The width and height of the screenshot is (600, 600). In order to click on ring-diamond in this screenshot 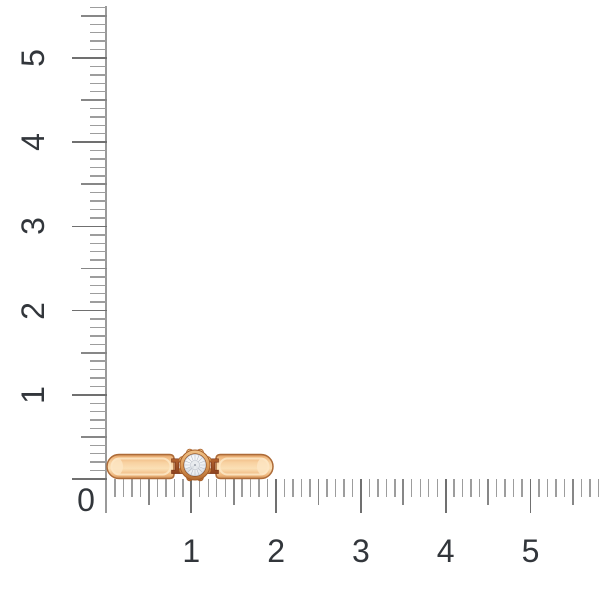, I will do `click(195, 465)`.